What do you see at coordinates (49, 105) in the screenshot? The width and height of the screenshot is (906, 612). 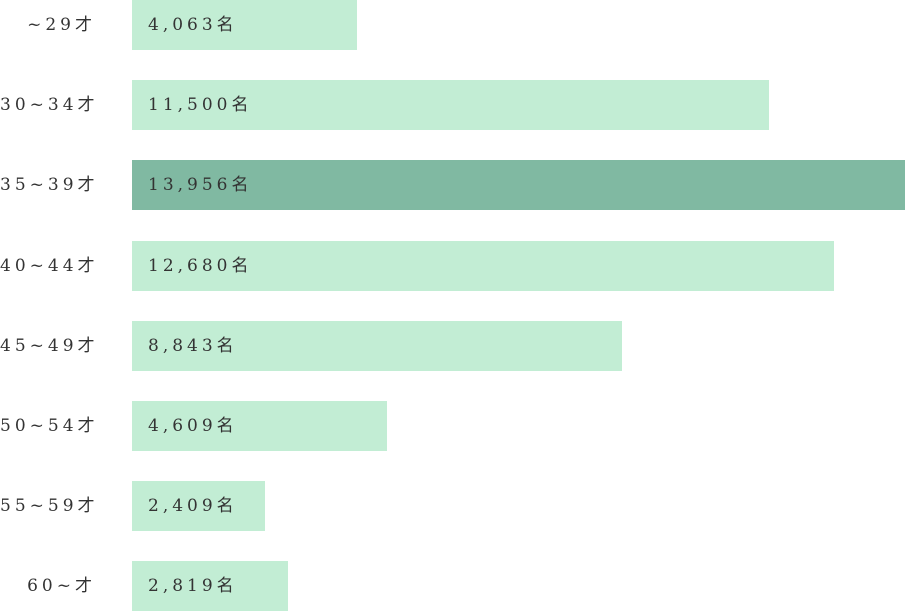 I see `category-label: 30~34才` at bounding box center [49, 105].